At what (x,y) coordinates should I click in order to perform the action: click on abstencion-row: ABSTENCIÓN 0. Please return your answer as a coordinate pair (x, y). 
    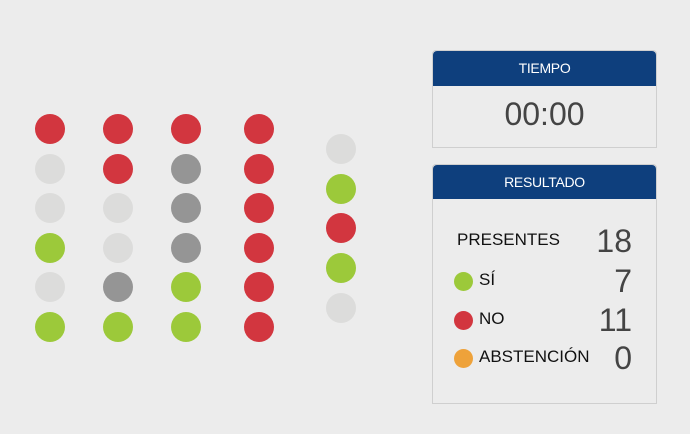
    Looking at the image, I should click on (544, 358).